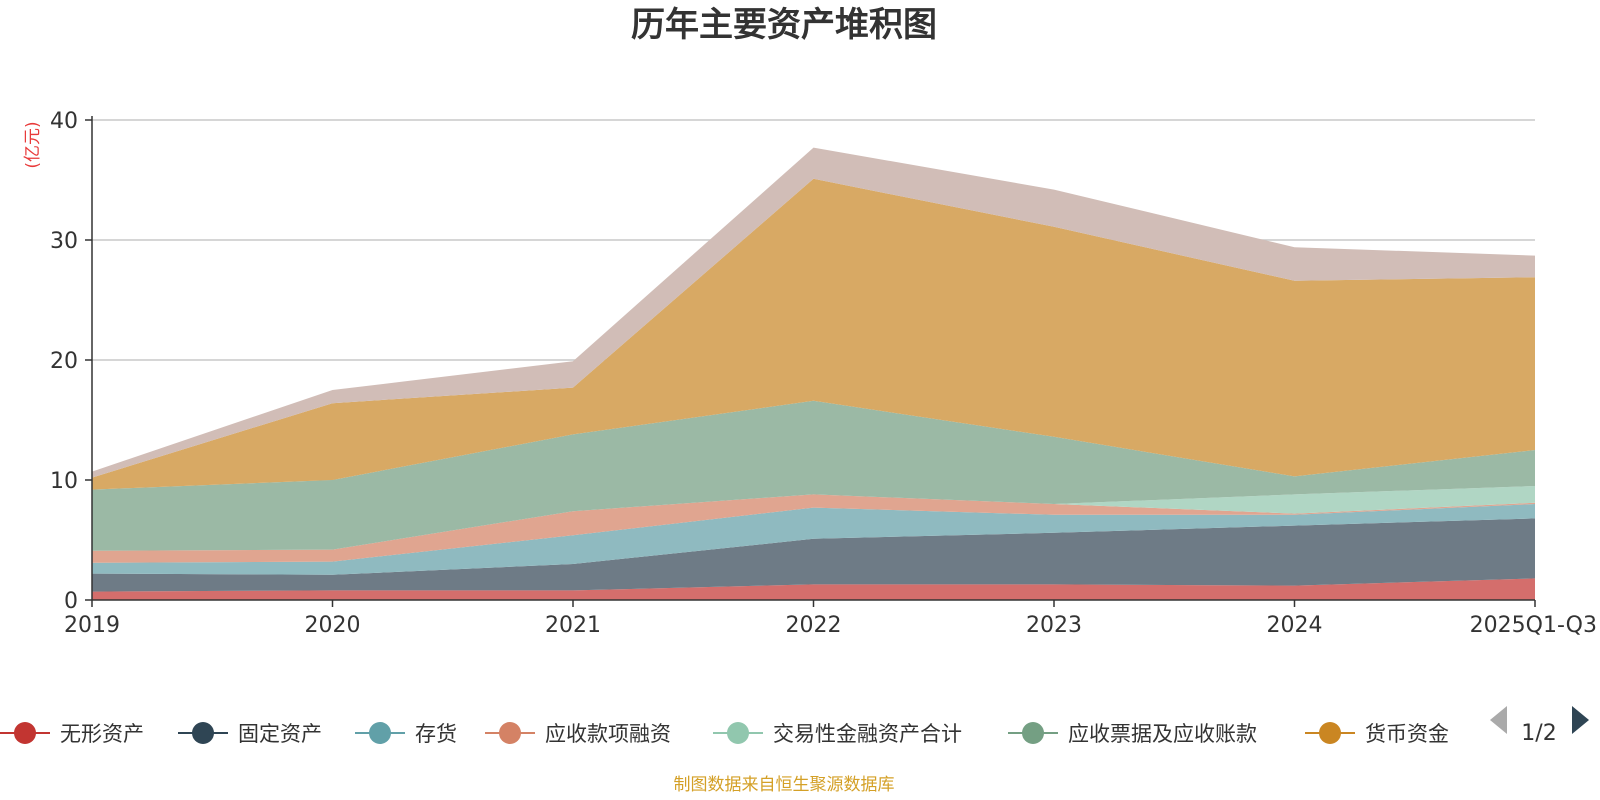 This screenshot has width=1600, height=800. Describe the element at coordinates (784, 785) in the screenshot. I see `data-source-note: 制图数据来自恒生聚源数据库` at that location.